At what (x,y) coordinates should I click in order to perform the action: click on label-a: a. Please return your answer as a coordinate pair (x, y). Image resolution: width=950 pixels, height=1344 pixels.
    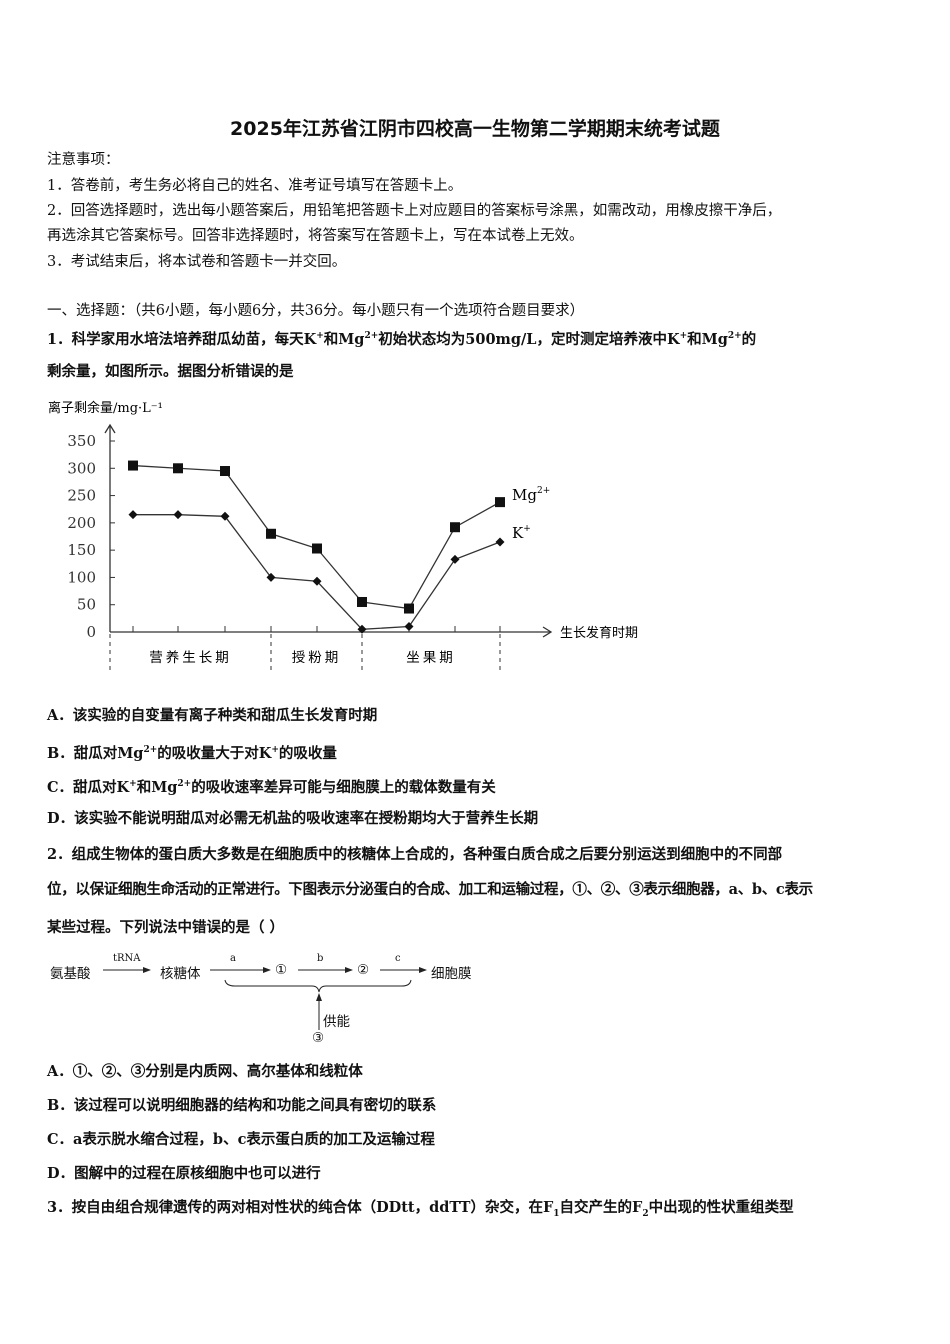
    Looking at the image, I should click on (233, 958).